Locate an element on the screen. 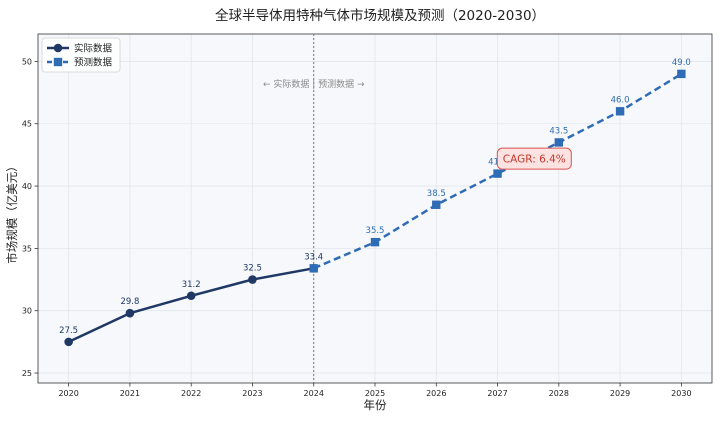 Image resolution: width=720 pixels, height=422 pixels. data-label: 33.4 is located at coordinates (313, 257).